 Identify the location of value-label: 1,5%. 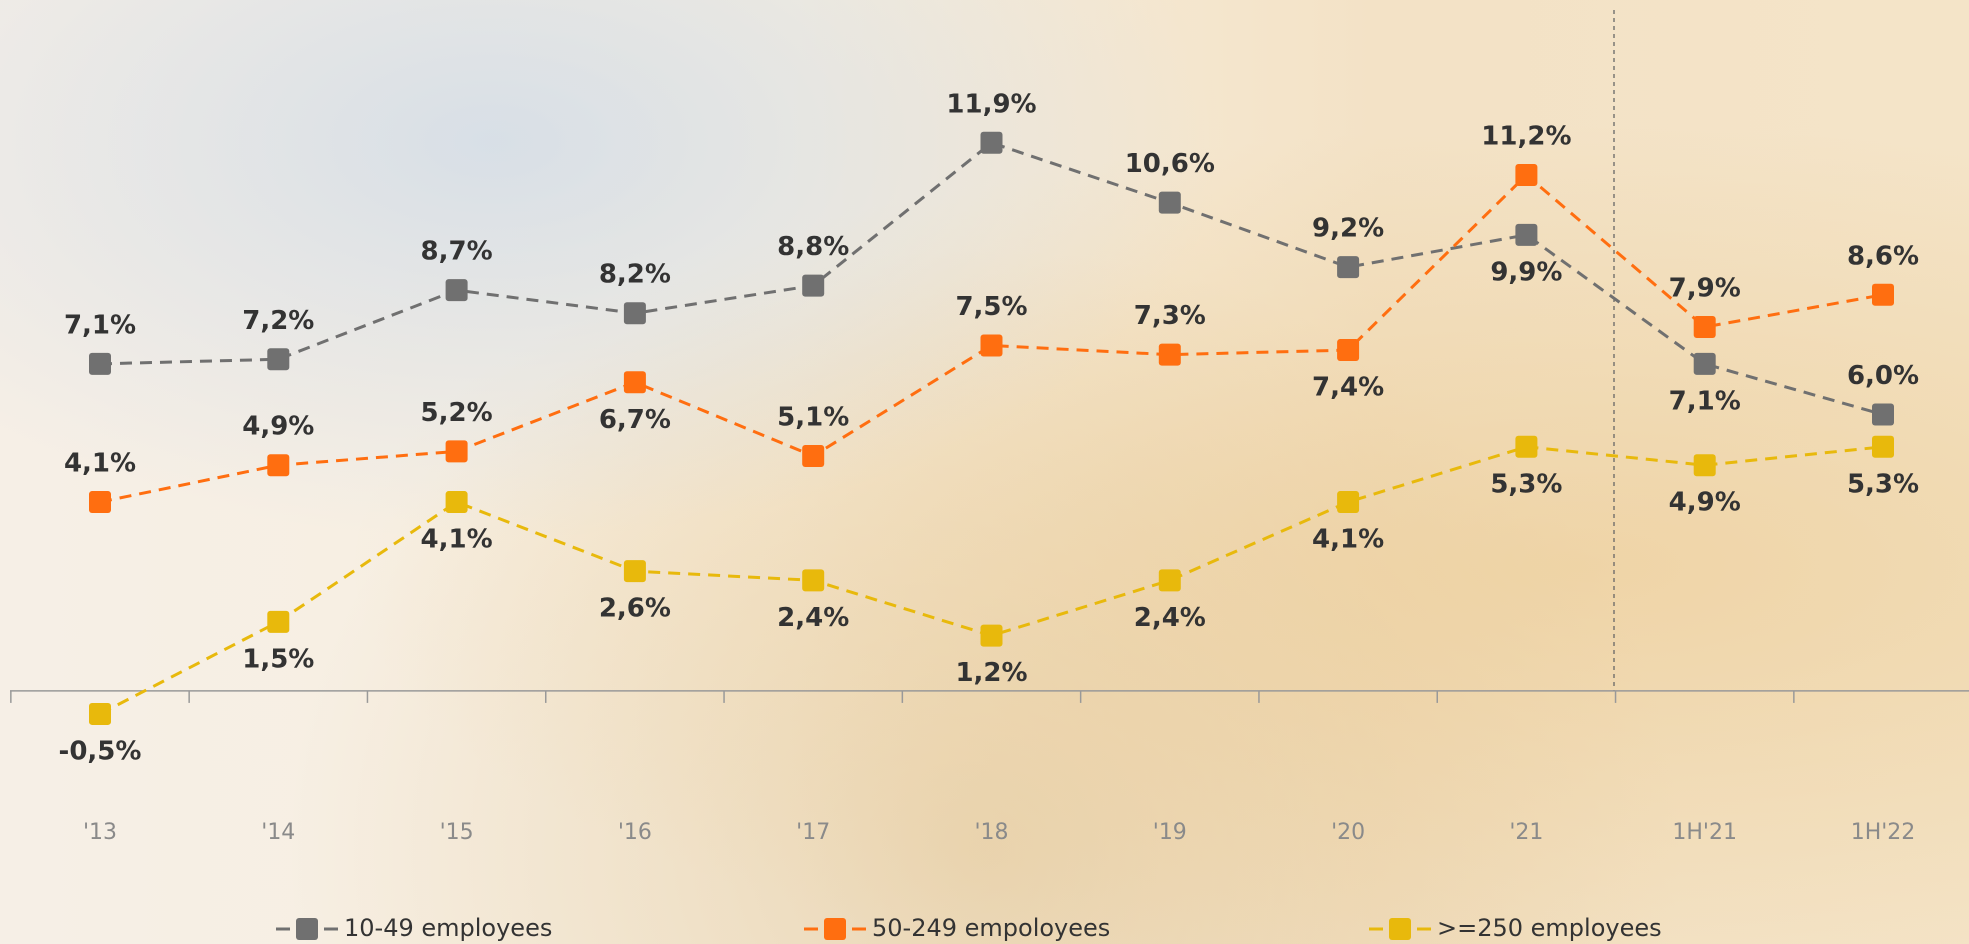
(278, 659).